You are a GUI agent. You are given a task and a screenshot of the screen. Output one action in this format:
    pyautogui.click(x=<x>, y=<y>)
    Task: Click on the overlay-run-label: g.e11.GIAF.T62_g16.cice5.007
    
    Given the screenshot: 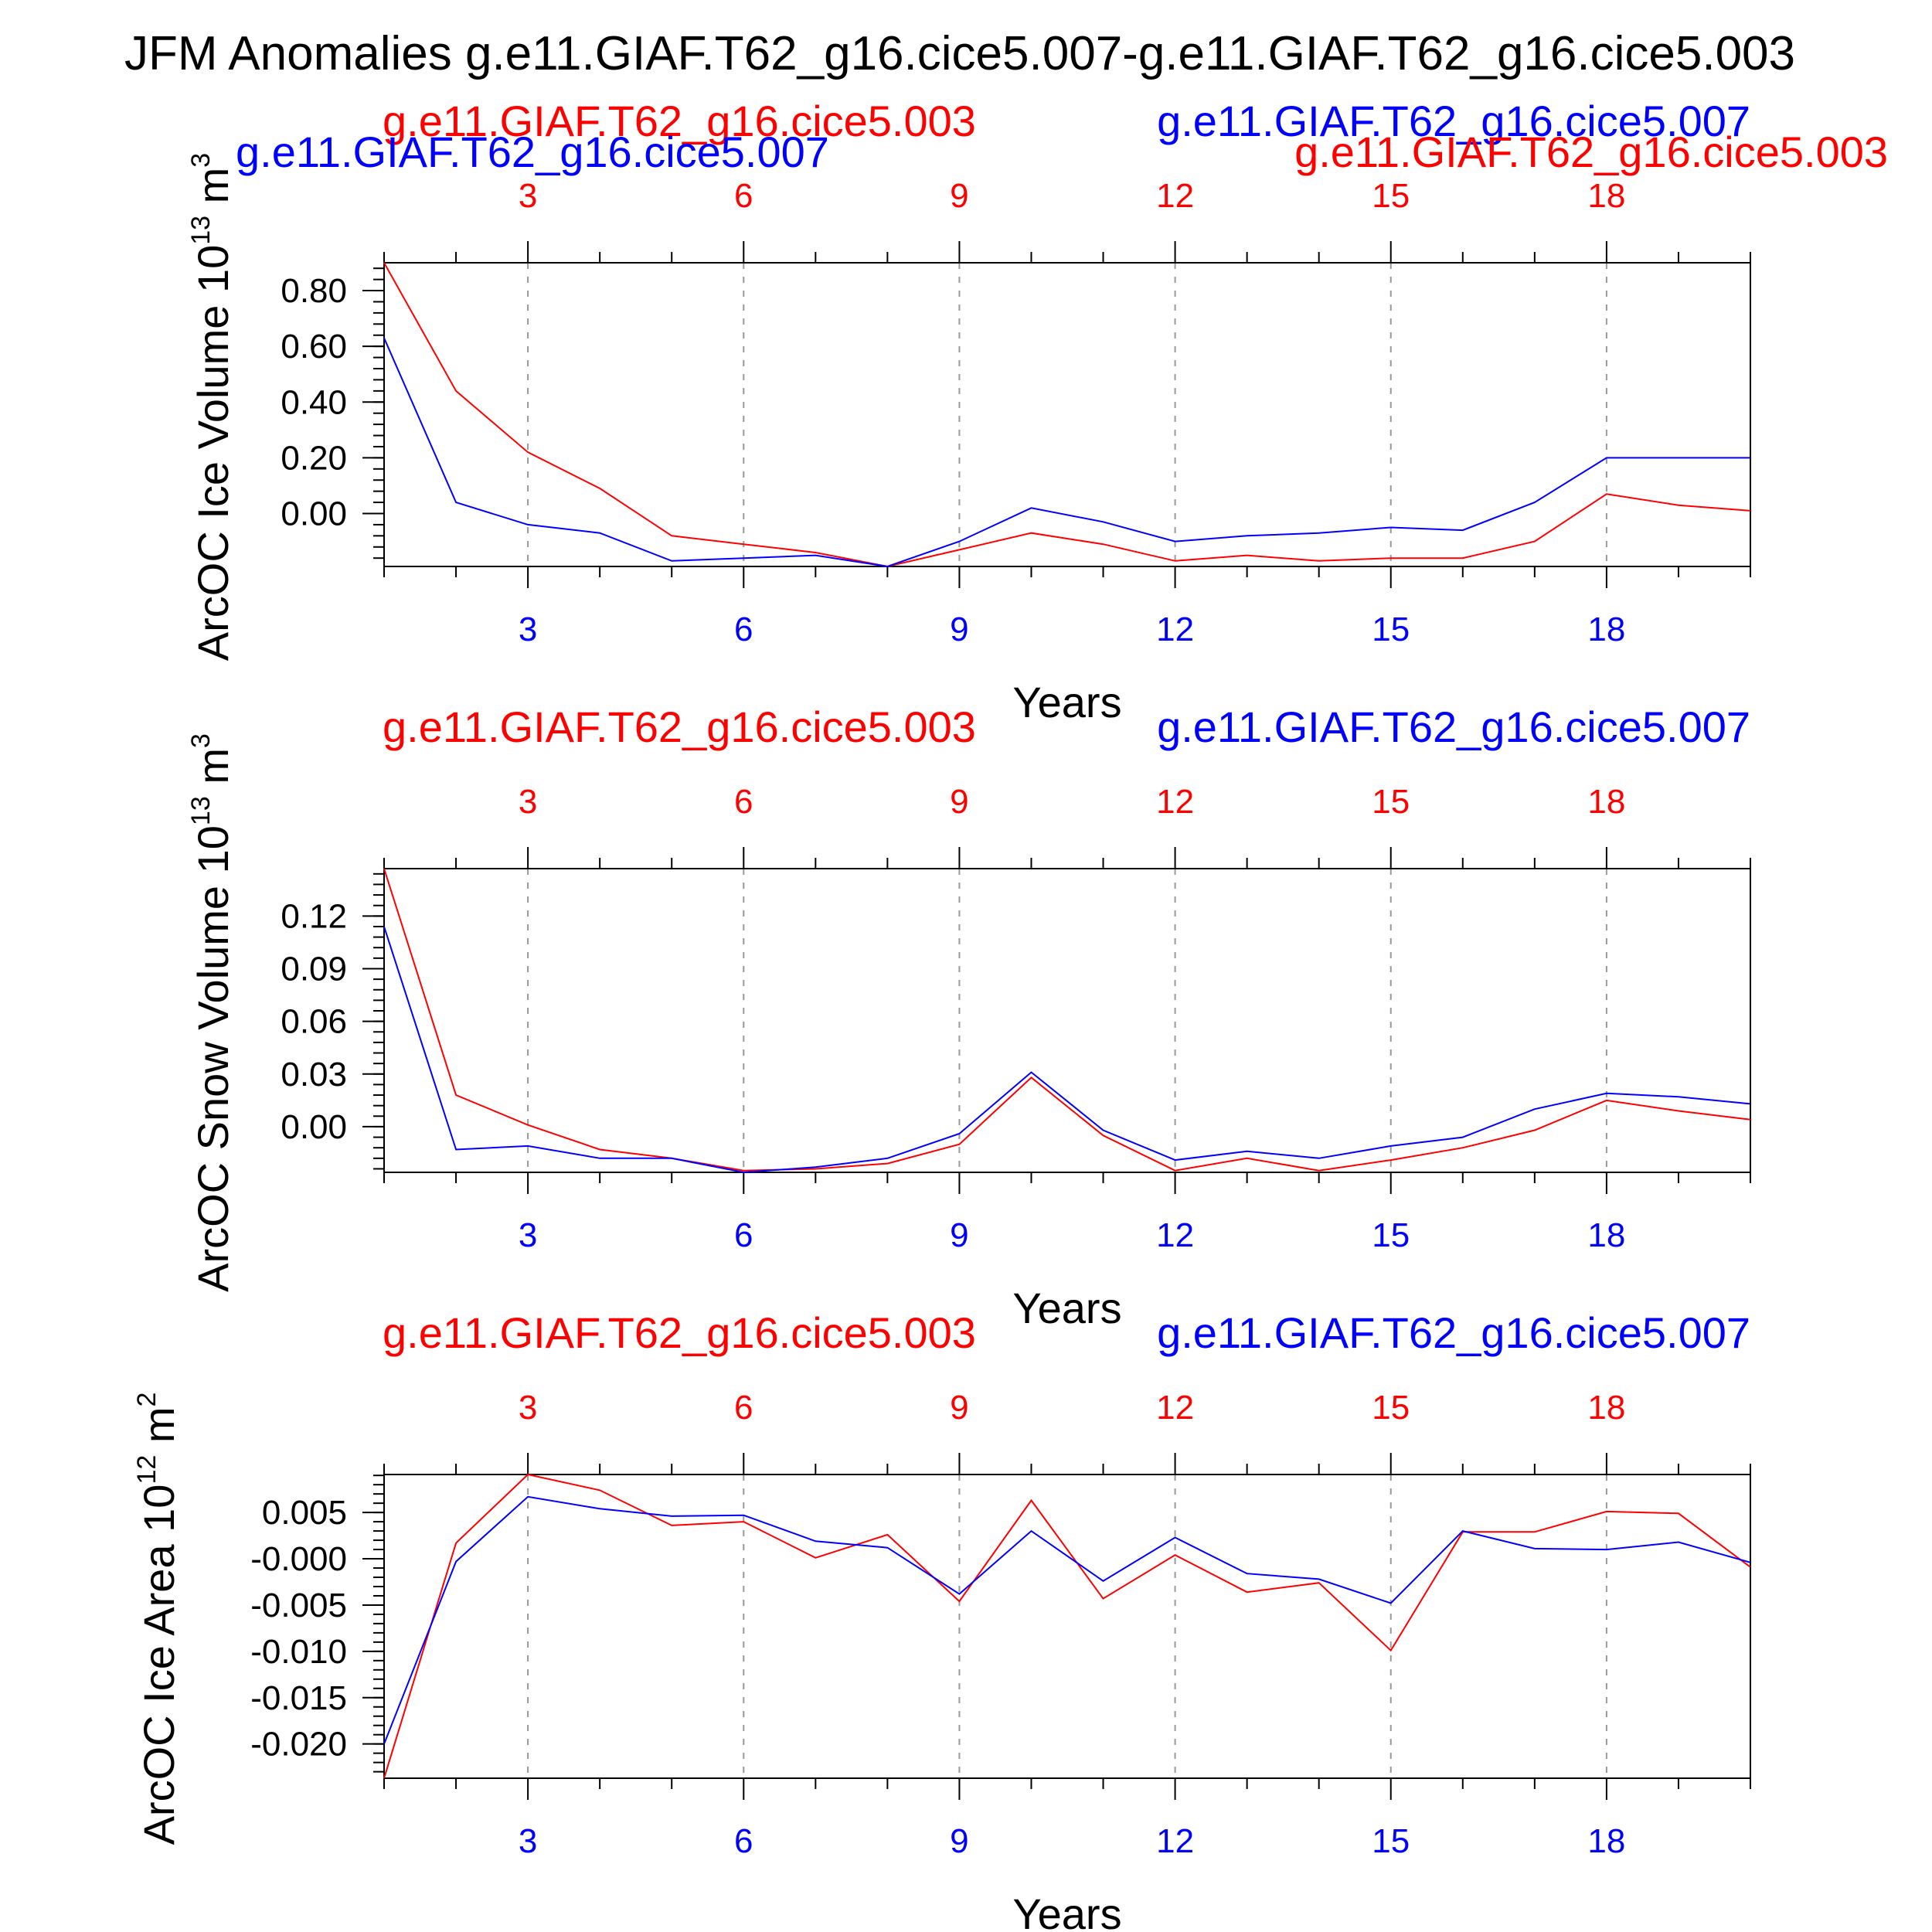 What is the action you would take?
    pyautogui.click(x=532, y=152)
    